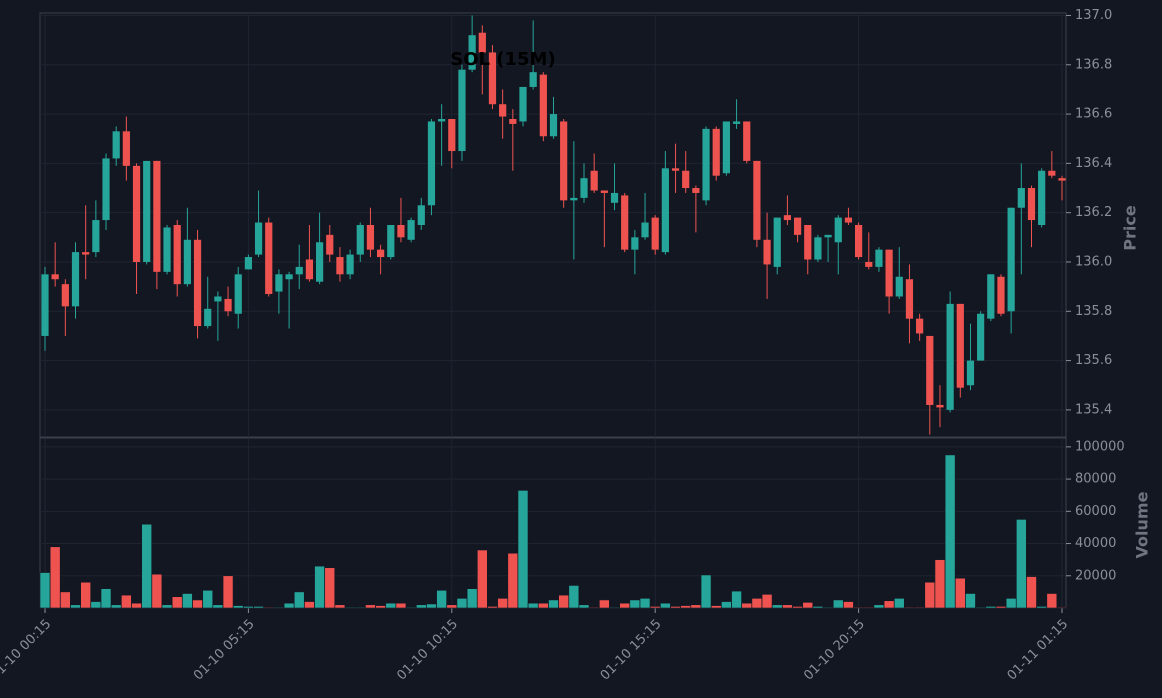 The width and height of the screenshot is (1162, 698). Describe the element at coordinates (834, 650) in the screenshot. I see `x-tick-label: 01-10 20:15` at that location.